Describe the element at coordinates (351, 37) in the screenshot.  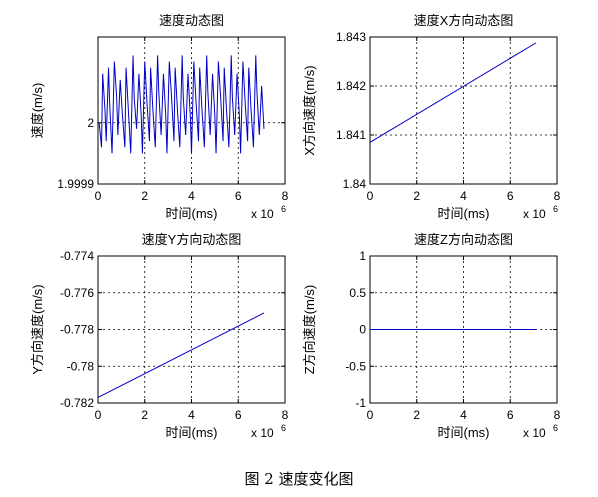
I see `y-tick-label: 1.843` at that location.